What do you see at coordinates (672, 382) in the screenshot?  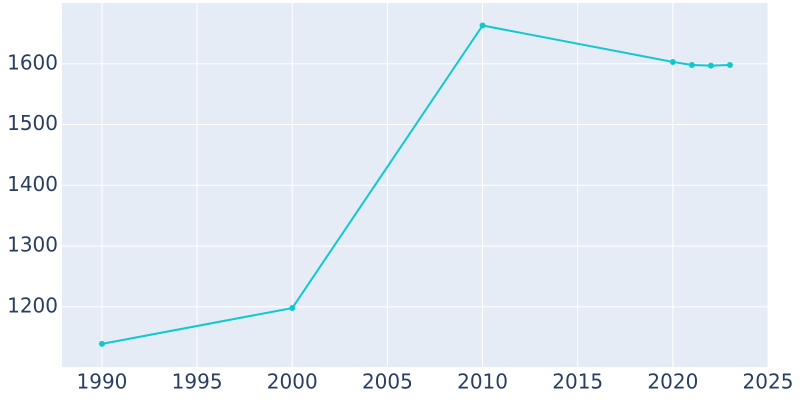 I see `x-tick-label: 2020` at bounding box center [672, 382].